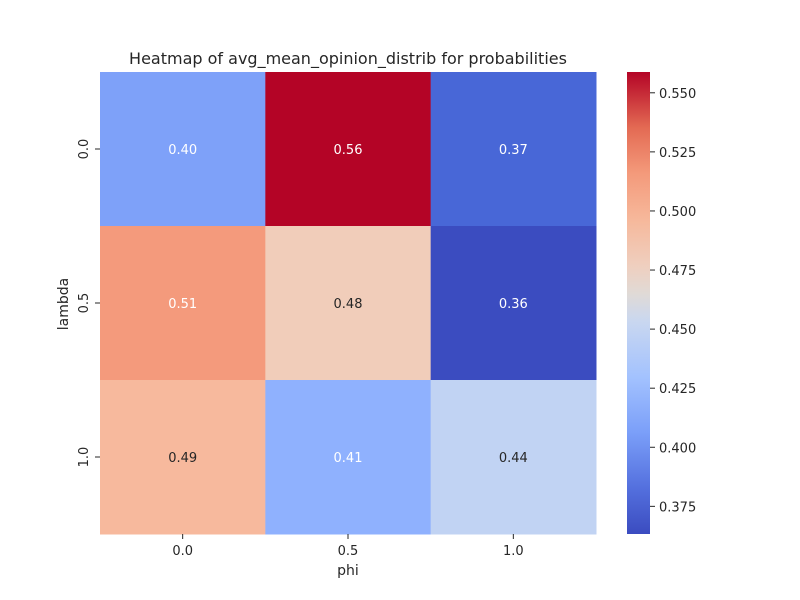  I want to click on x-axis-label: phi, so click(348, 571).